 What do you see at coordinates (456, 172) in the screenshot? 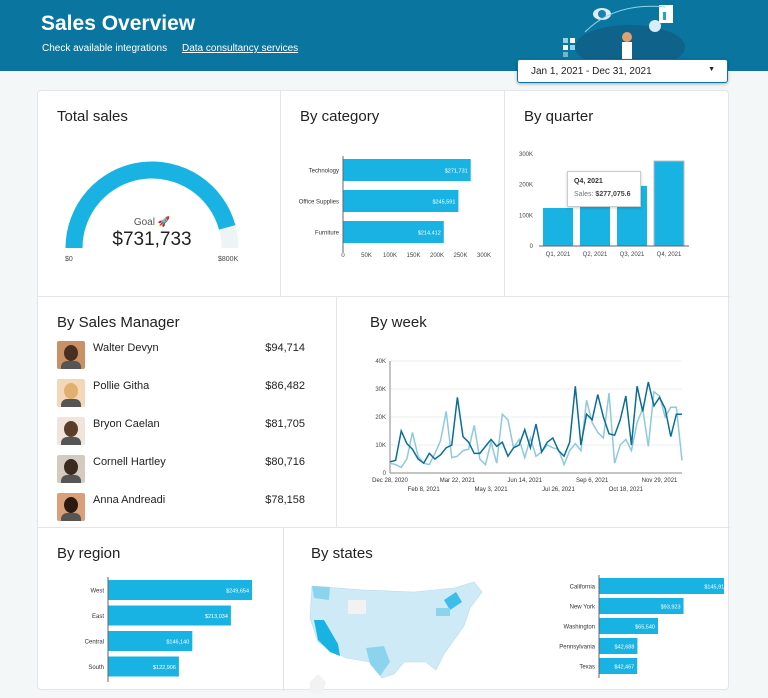
I see `bar-value-label: $271,731` at bounding box center [456, 172].